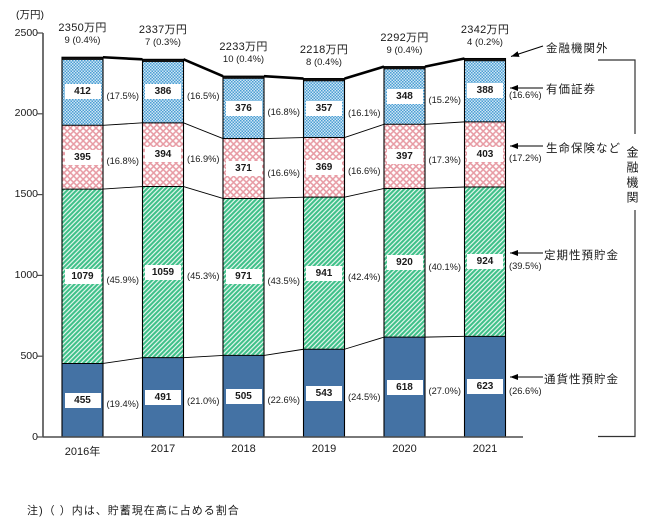 This screenshot has width=655, height=531. Describe the element at coordinates (525, 390) in the screenshot. I see `segment-percent-label: (26.6%)` at that location.